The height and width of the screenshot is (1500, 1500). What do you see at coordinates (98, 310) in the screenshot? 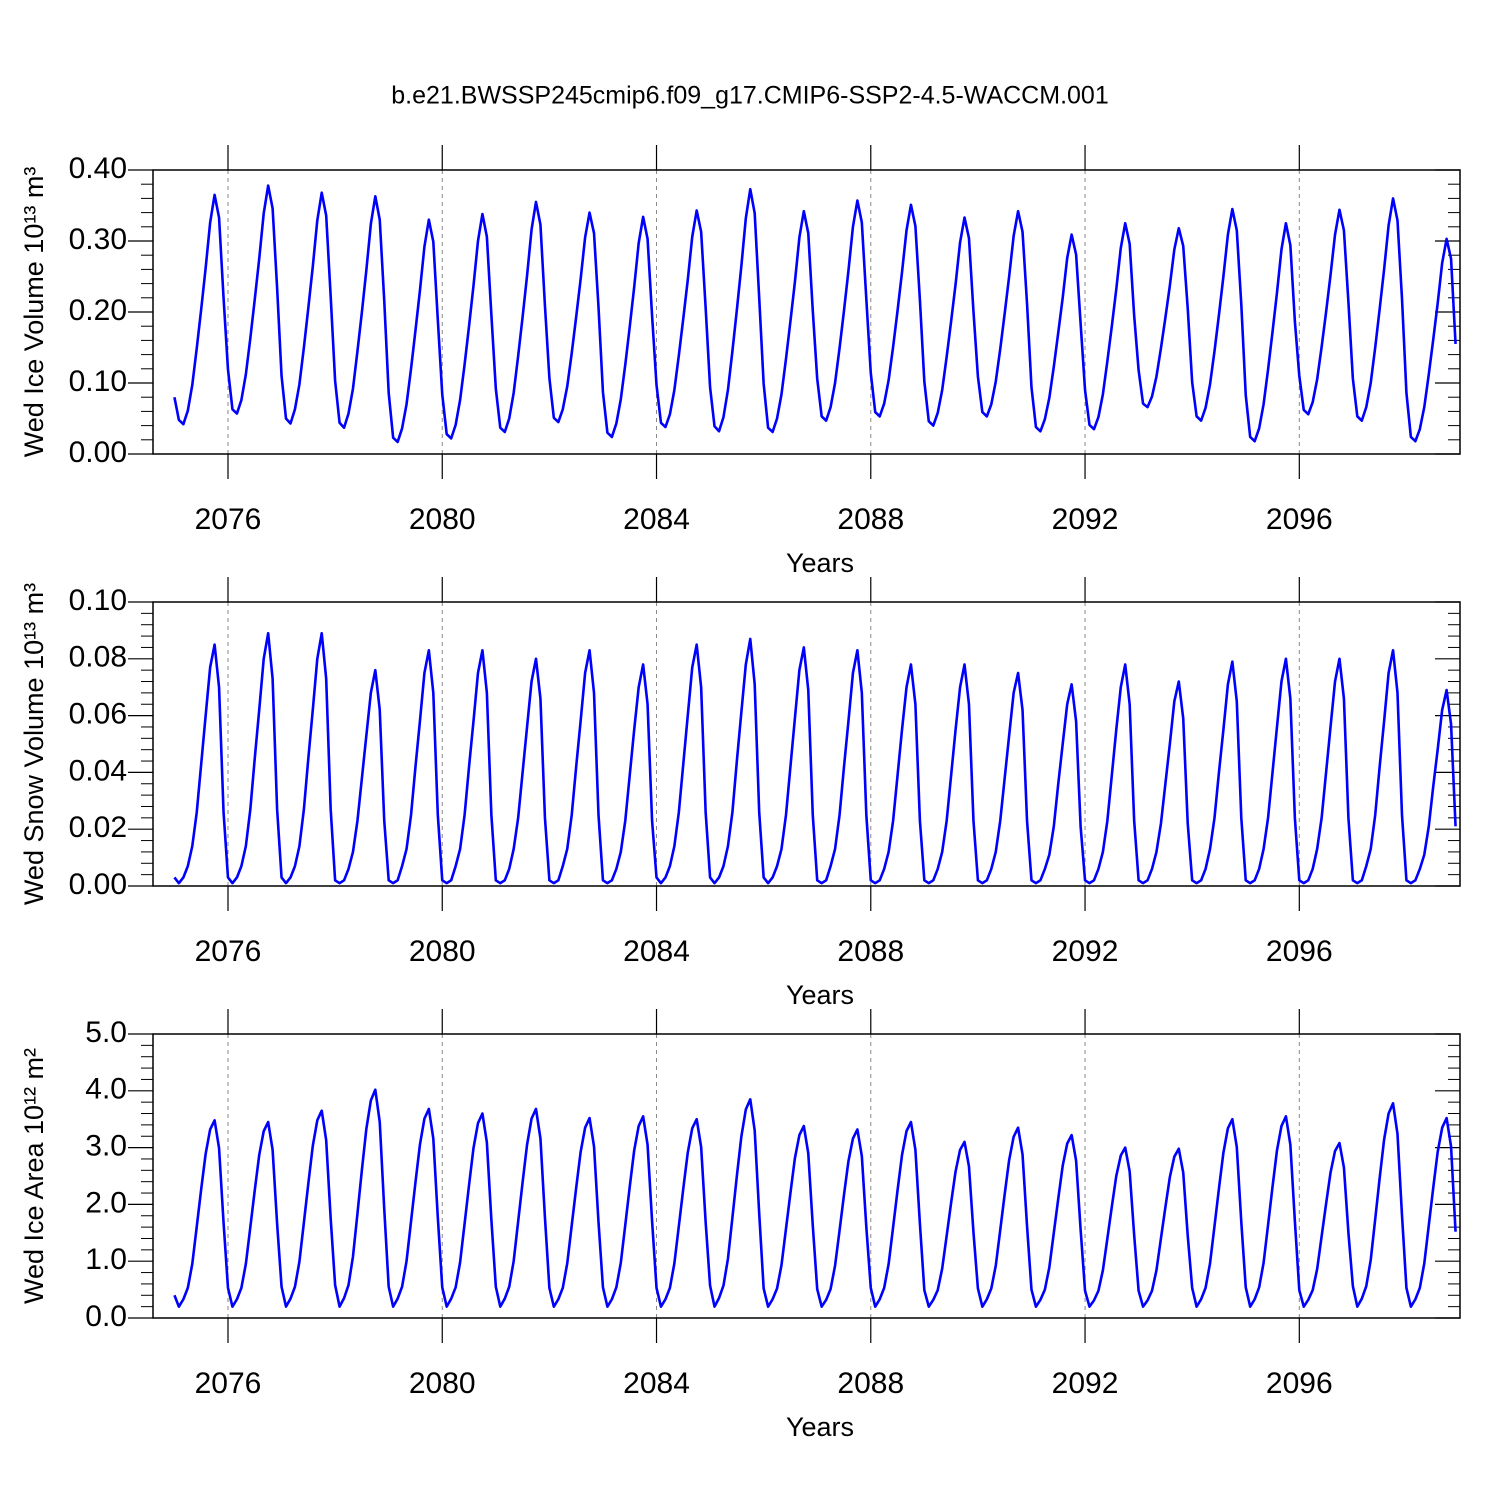
I see `y-tick-label: 0.20` at bounding box center [98, 310].